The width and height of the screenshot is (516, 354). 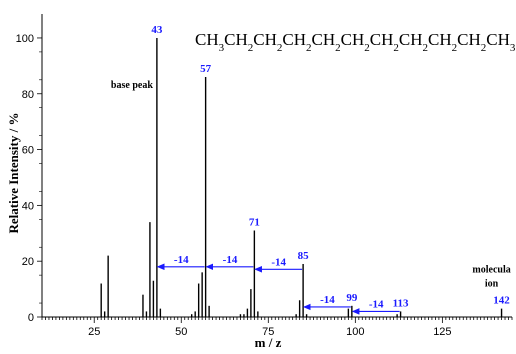 I want to click on molecular-ion-note-line2: ion, so click(x=492, y=283).